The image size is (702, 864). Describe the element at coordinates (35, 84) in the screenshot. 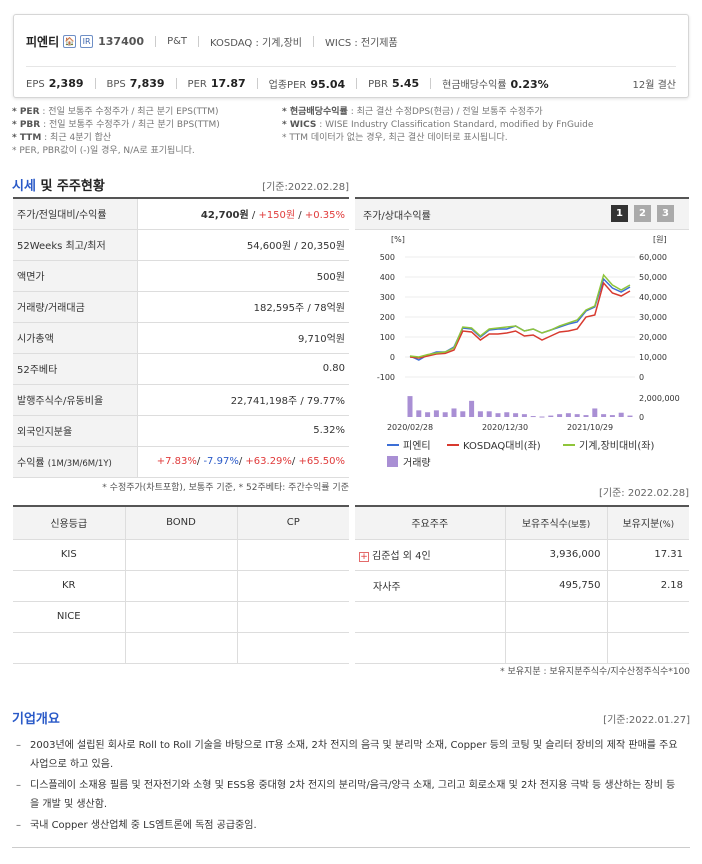

I see `metric-label: EPS` at that location.